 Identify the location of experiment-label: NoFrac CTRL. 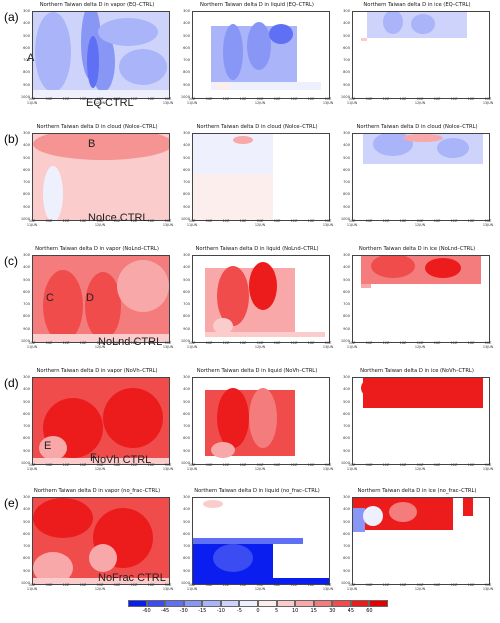
(132, 578).